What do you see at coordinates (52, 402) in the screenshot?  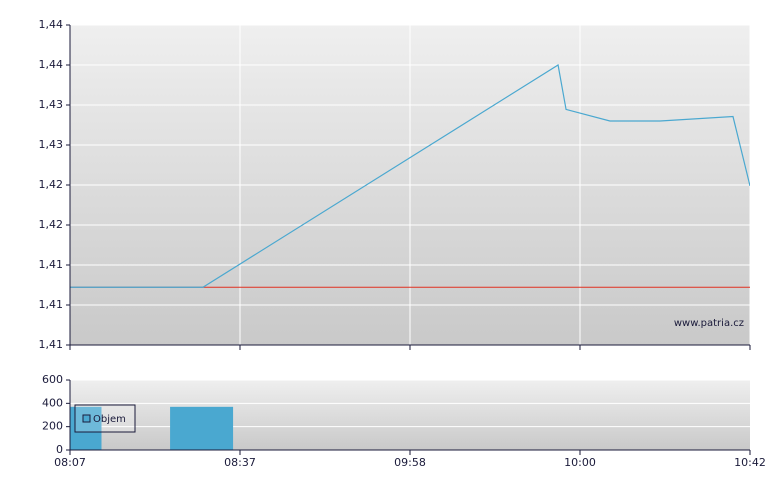 I see `y-tick-label: 400` at bounding box center [52, 402].